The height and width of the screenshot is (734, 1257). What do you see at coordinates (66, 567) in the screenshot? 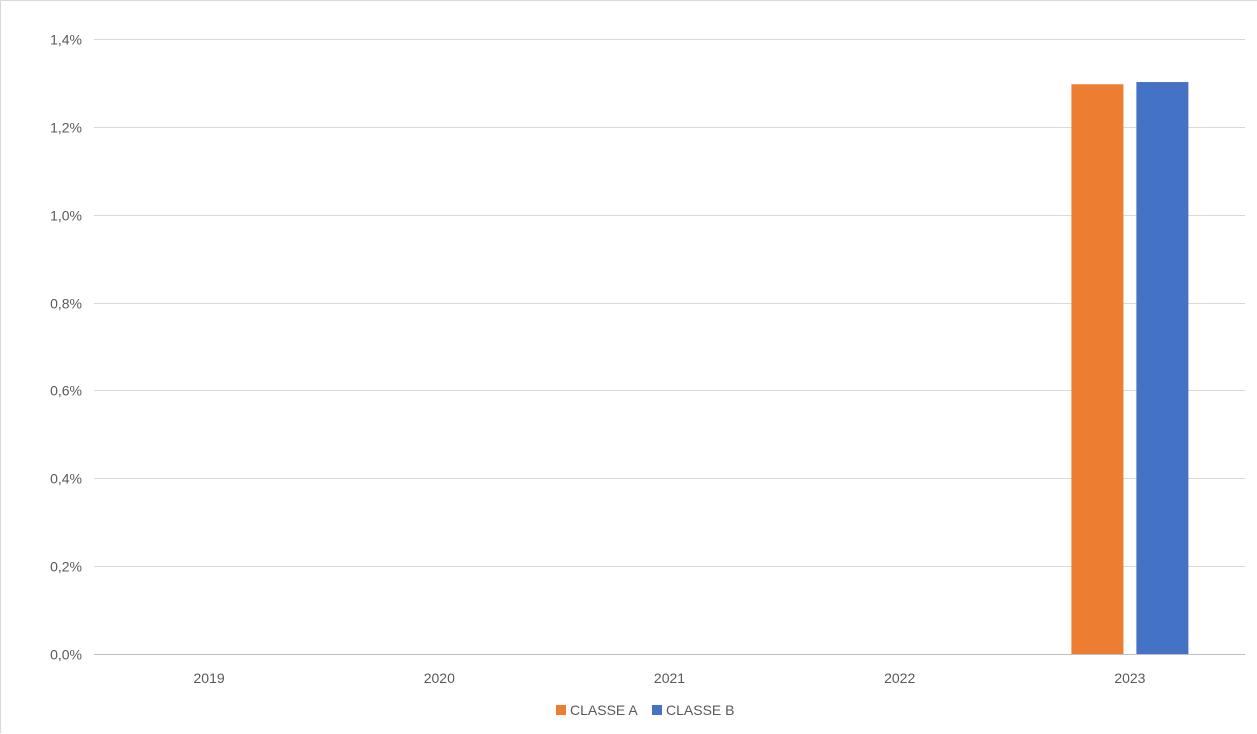
I see `y-tick-label: 0,2%` at bounding box center [66, 567].